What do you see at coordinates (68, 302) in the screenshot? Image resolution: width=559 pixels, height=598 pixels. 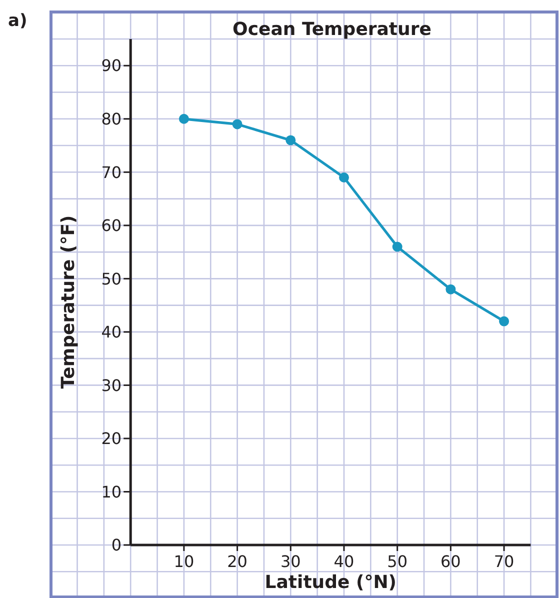 I see `y-axis-title: Temperature (°F)` at bounding box center [68, 302].